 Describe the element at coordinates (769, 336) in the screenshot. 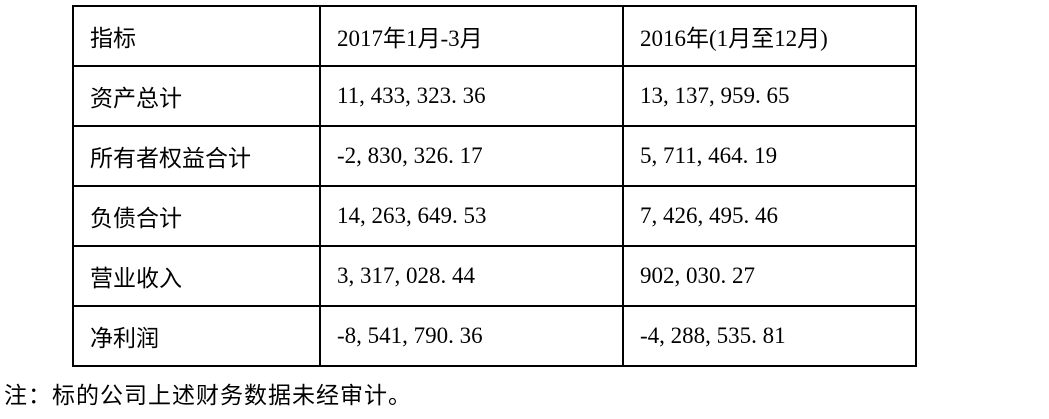

I see `value-2016: -4, 288, 535. 81` at that location.